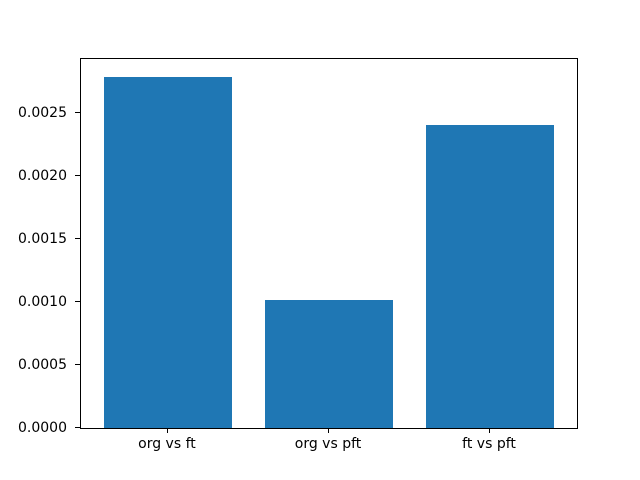 This screenshot has height=480, width=640. I want to click on y-tick-label: 0.0015, so click(42, 238).